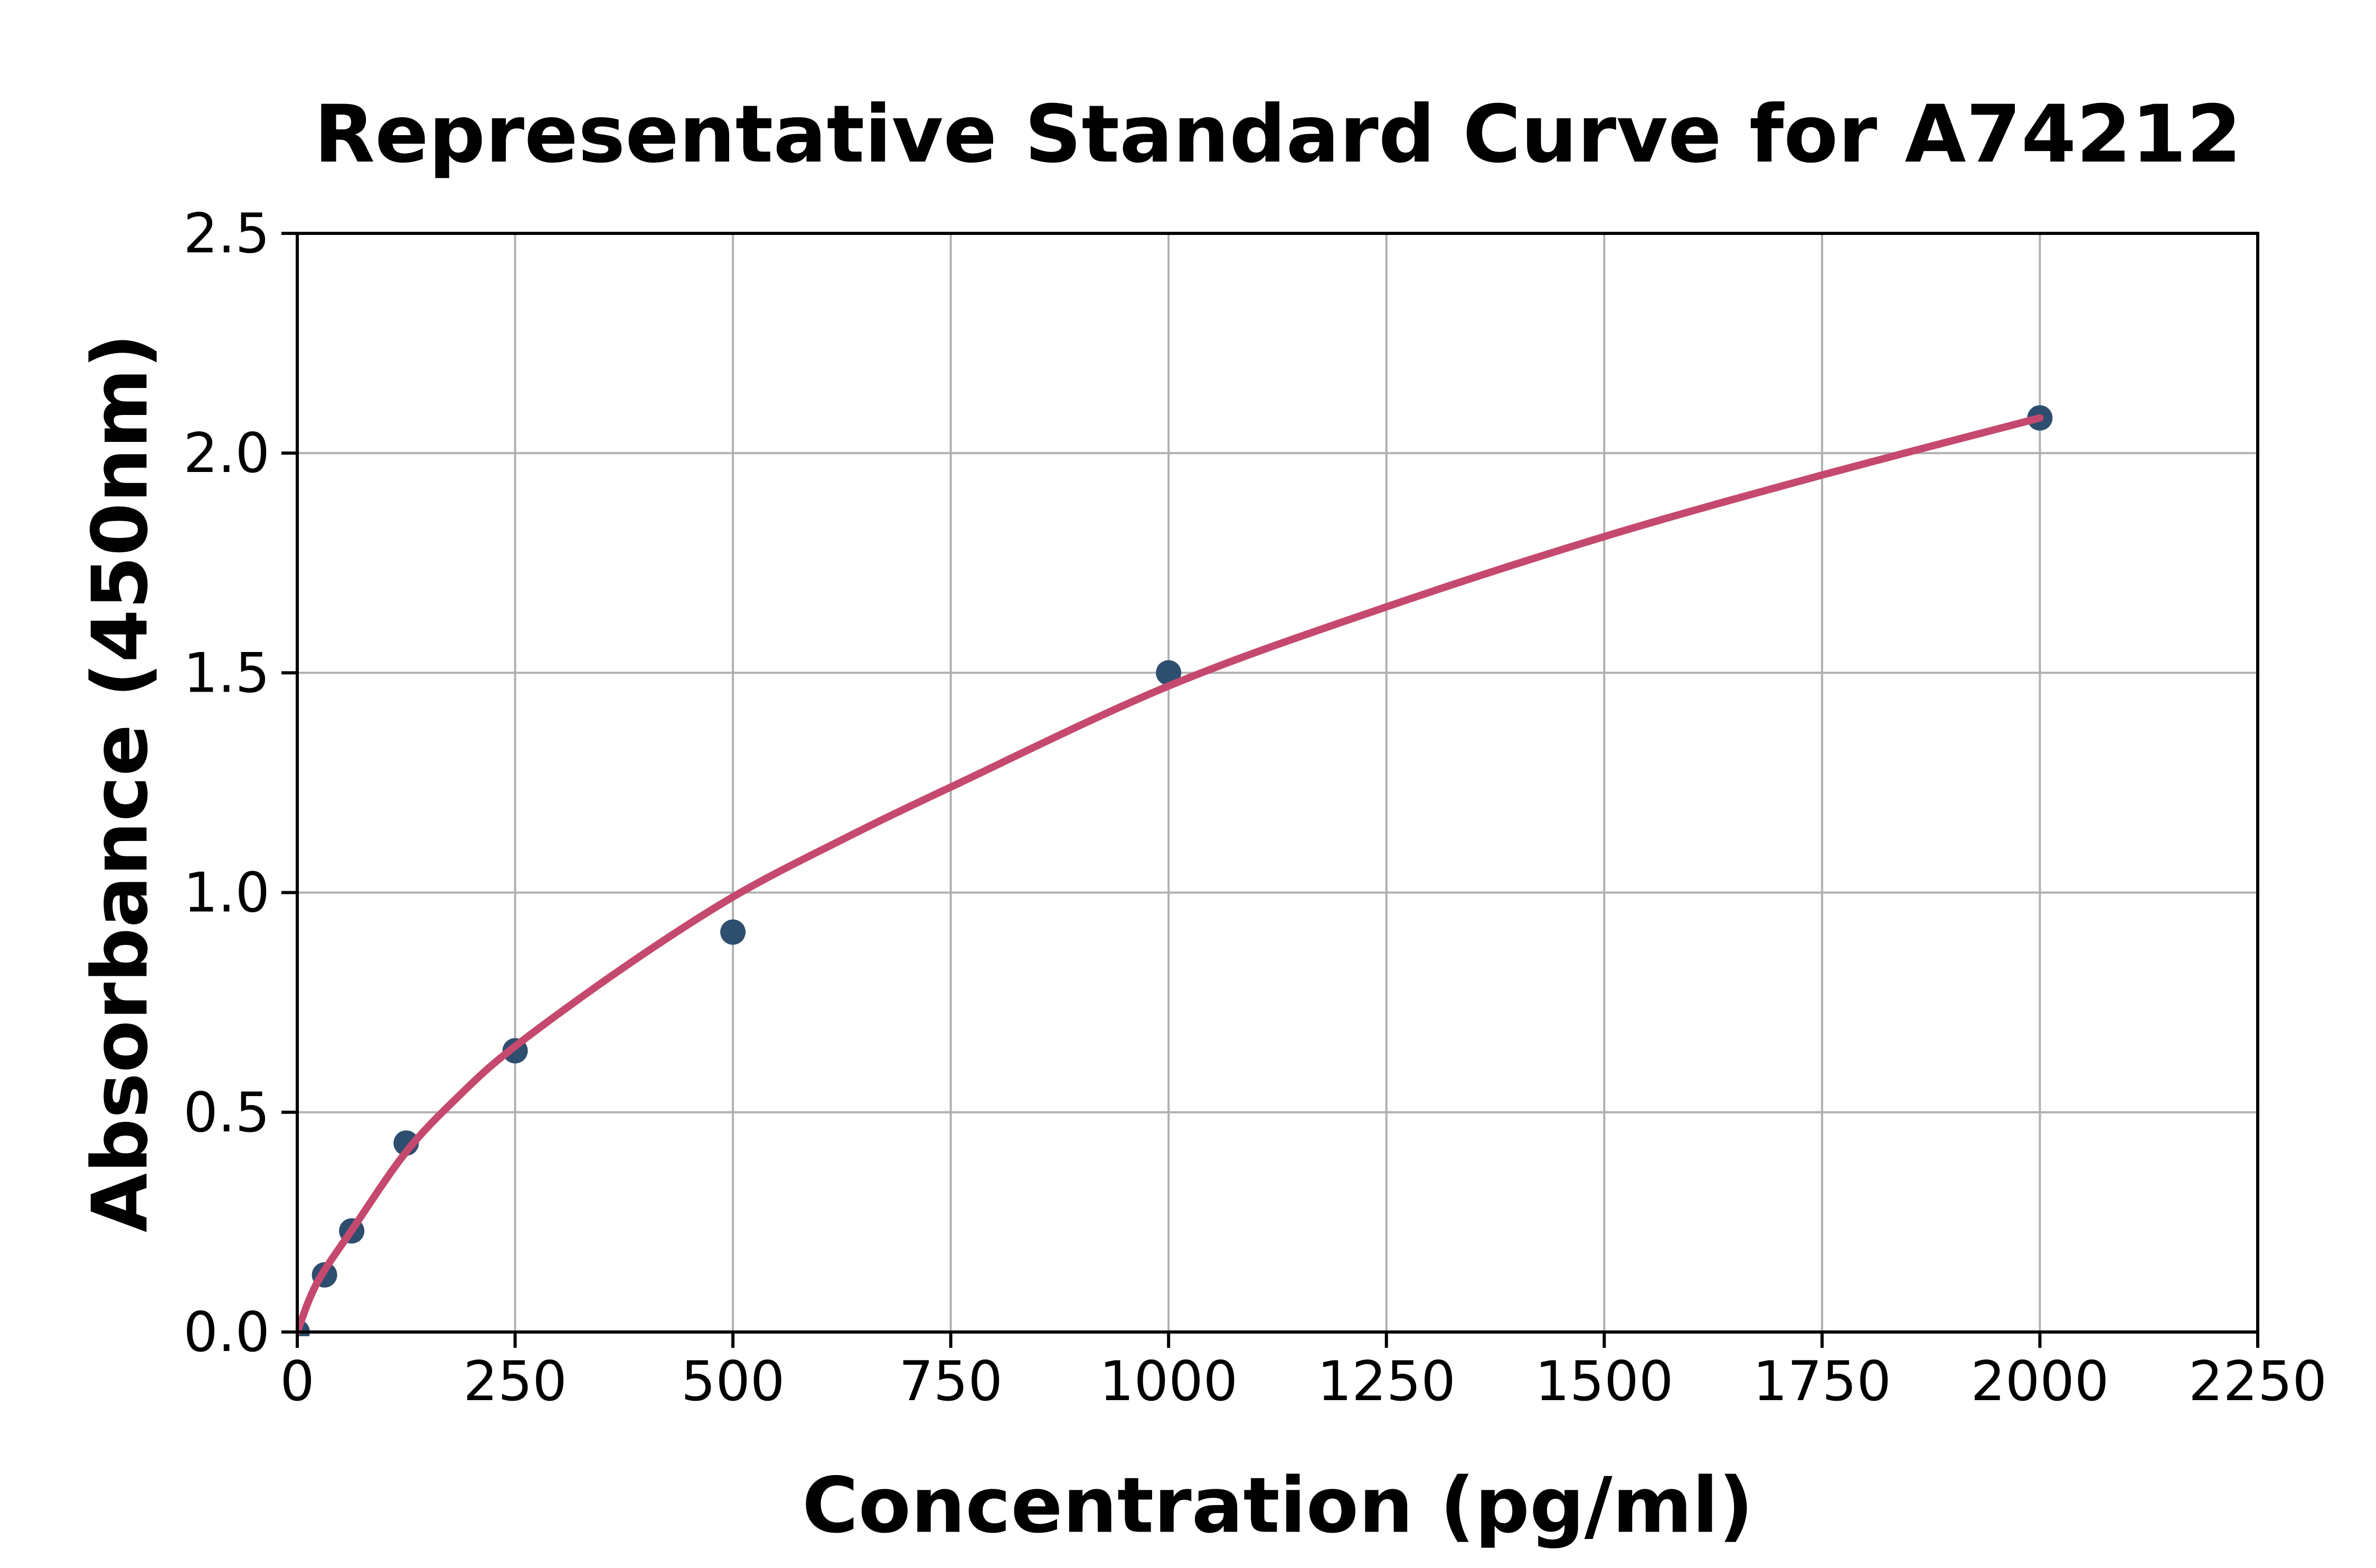  Describe the element at coordinates (1604, 1382) in the screenshot. I see `x-tick-label: 1500` at that location.